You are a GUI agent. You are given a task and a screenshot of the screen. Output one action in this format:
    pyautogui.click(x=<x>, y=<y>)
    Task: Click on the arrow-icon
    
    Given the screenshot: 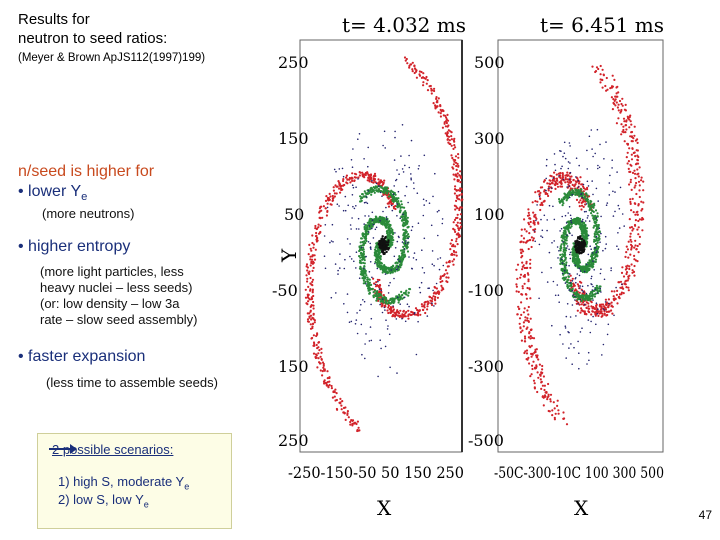 What is the action you would take?
    pyautogui.click(x=63, y=449)
    